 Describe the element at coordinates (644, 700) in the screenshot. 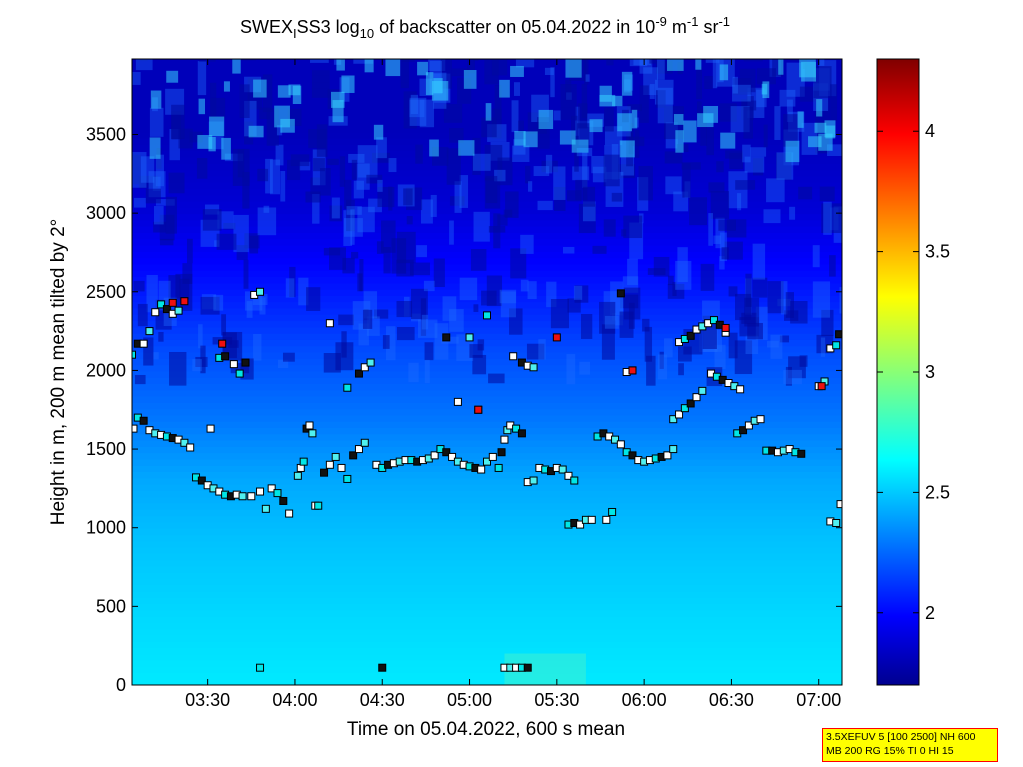

I see `x-tick-label: 06:00` at that location.